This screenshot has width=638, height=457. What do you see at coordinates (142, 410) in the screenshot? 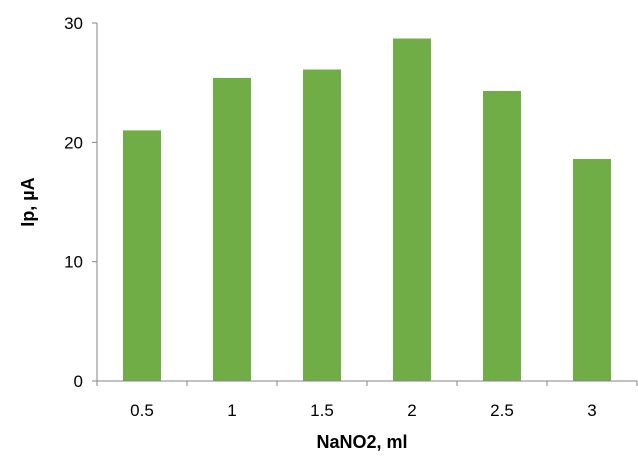
I see `x-tick-label-0.5: 0.5` at bounding box center [142, 410].